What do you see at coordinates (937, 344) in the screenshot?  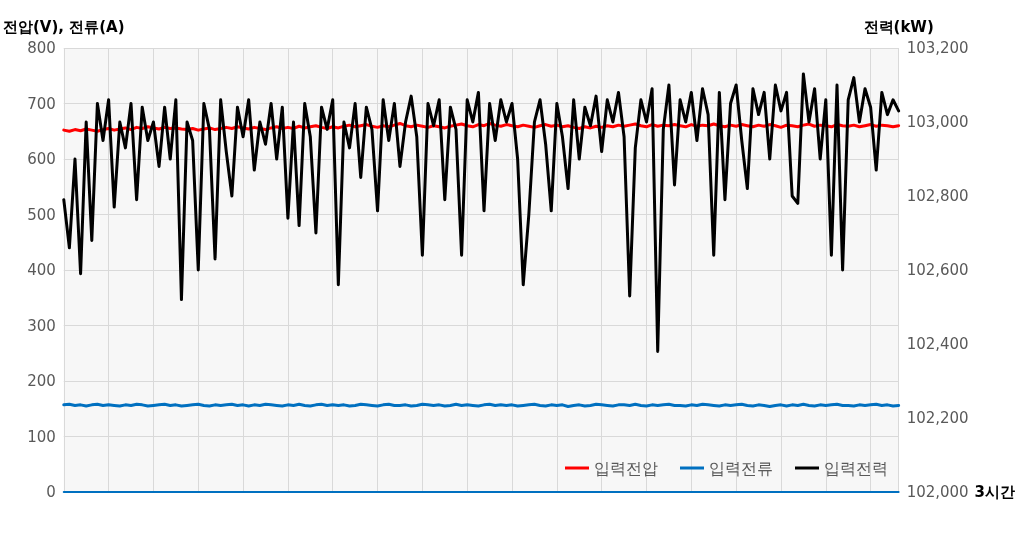 I see `y2-tick-label: 102,400` at bounding box center [937, 344].